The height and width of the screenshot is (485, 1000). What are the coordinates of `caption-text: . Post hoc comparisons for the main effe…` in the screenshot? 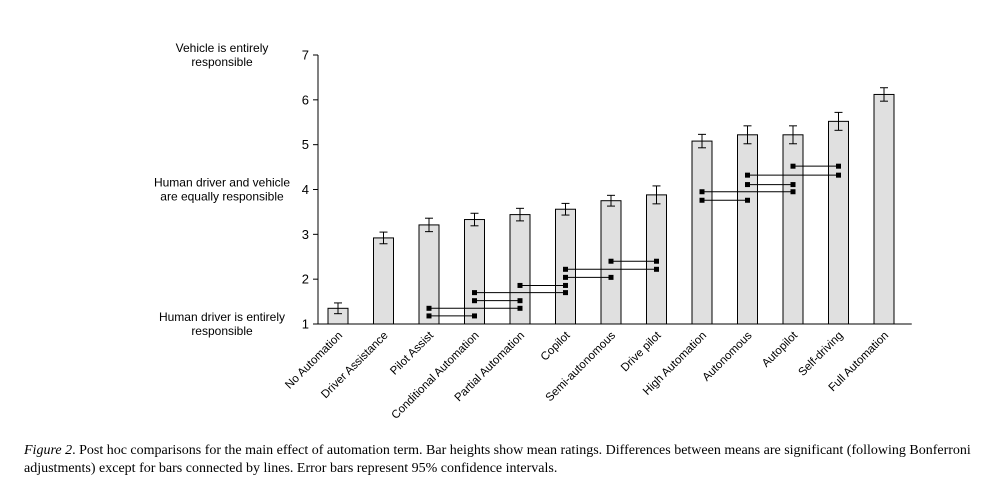 It's located at (497, 459).